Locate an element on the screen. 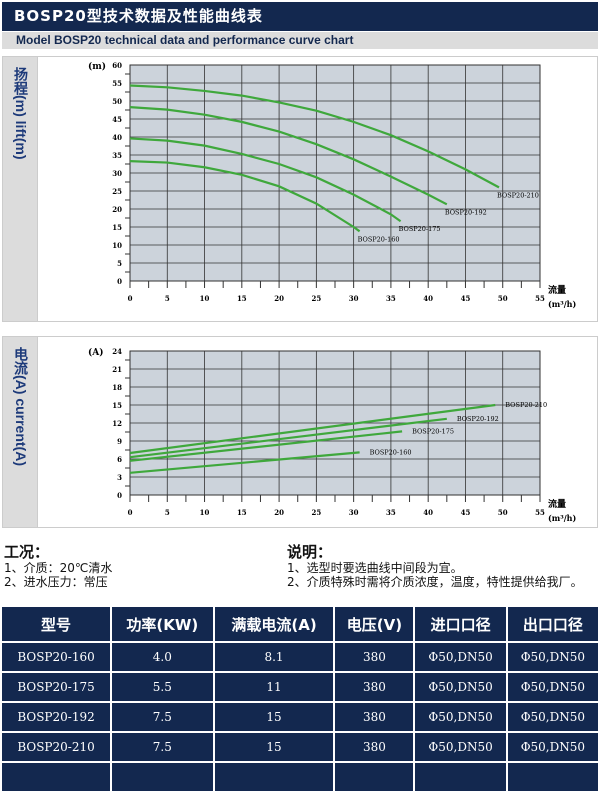 Image resolution: width=600 pixels, height=793 pixels. series-label: BOSP20-210 is located at coordinates (518, 195).